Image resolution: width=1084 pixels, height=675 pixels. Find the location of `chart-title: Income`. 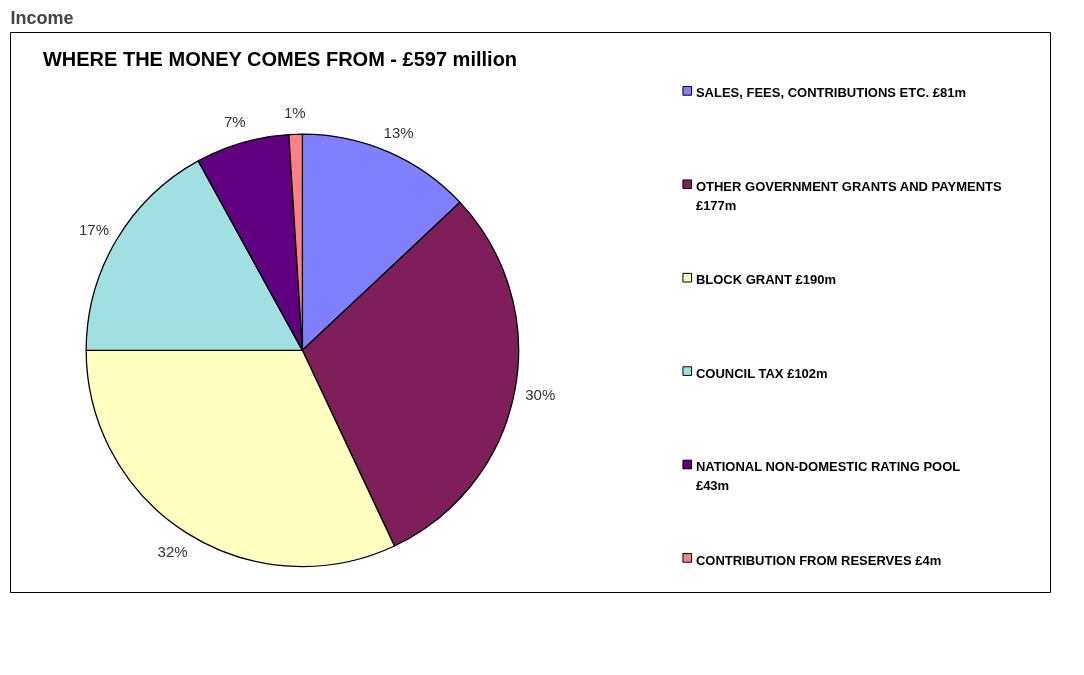

chart-title: Income is located at coordinates (42, 17).